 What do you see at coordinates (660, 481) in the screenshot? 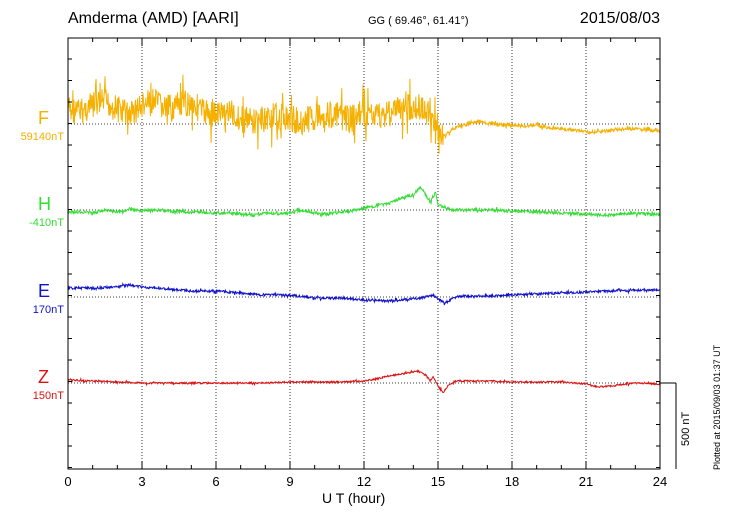
I see `x-tick-label: 24` at bounding box center [660, 481].